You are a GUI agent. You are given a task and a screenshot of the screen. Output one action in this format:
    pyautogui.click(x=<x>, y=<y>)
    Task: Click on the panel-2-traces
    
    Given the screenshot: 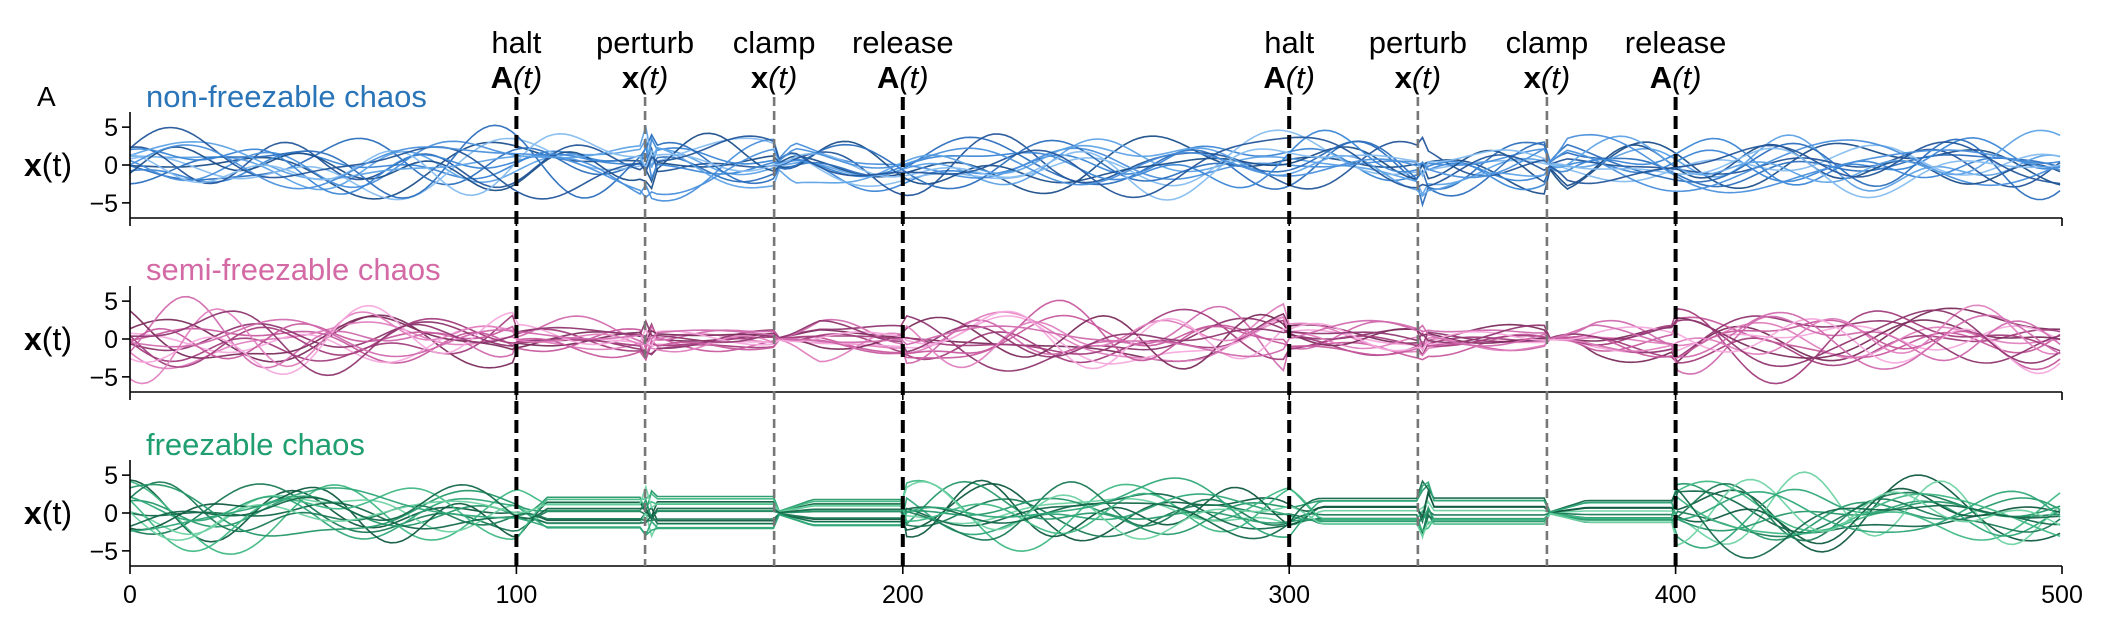 What is the action you would take?
    pyautogui.click(x=1095, y=340)
    